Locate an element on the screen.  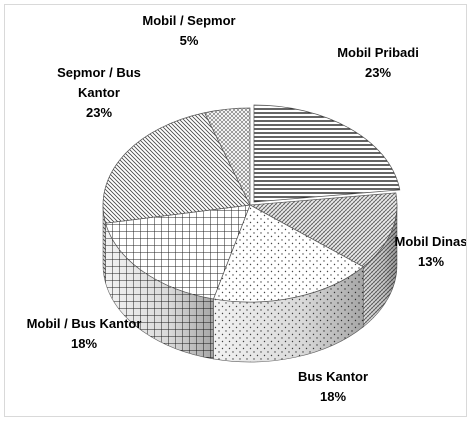
data-label-mobil-bus-kantor: Mobil / Bus Kantor 18% is located at coordinates (84, 333).